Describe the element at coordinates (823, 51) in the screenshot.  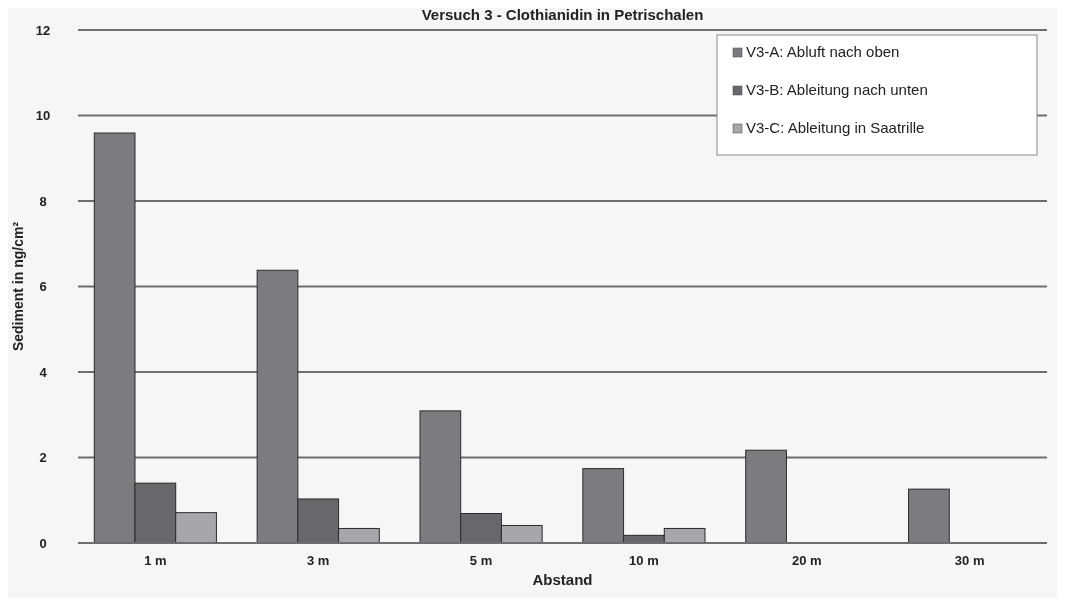
I see `legend-label: V3-A: Abluft nach oben` at that location.